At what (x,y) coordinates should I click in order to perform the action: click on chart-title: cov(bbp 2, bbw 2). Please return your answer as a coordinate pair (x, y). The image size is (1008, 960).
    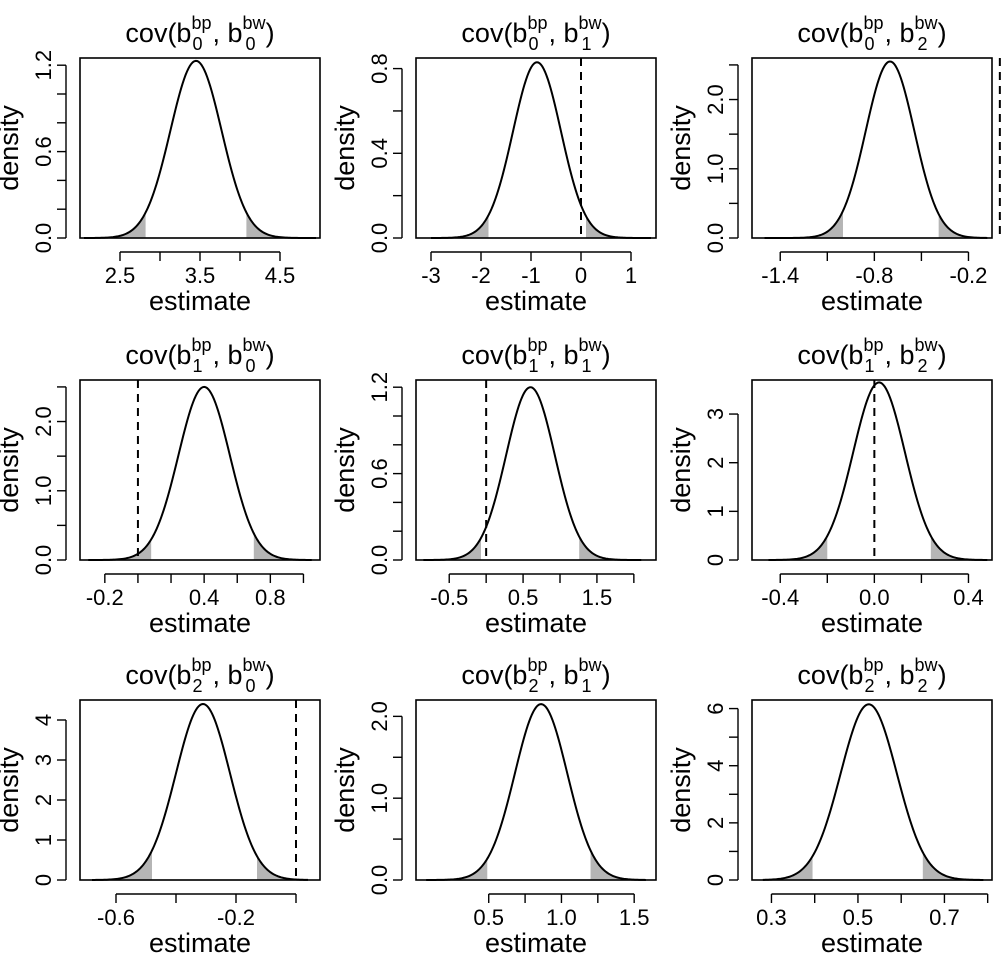
    Looking at the image, I should click on (871, 675).